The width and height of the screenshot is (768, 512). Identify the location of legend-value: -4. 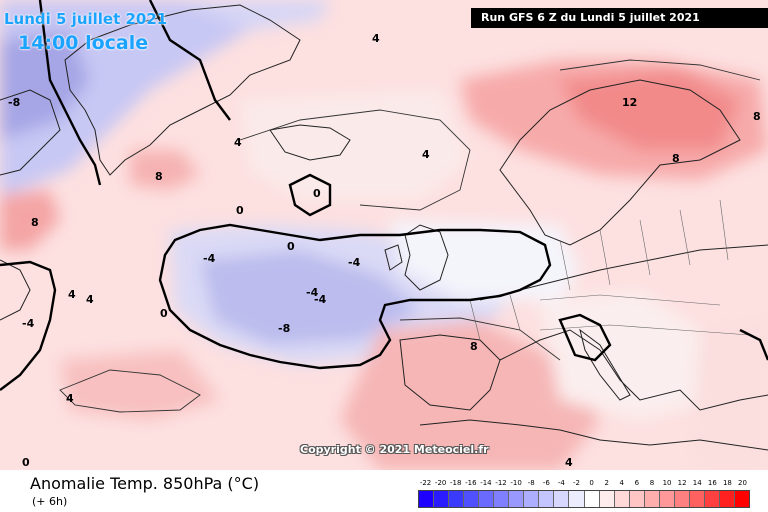
(561, 483).